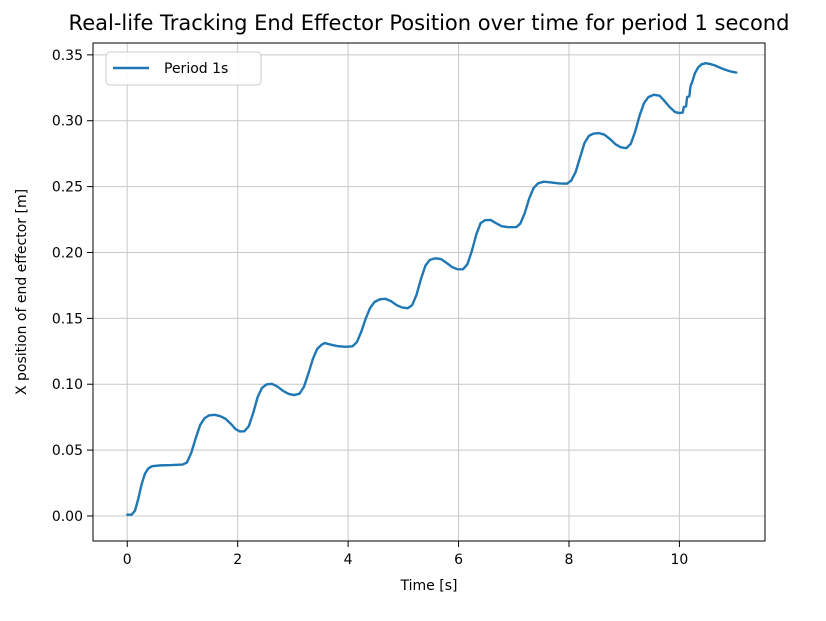 The height and width of the screenshot is (621, 826). What do you see at coordinates (237, 560) in the screenshot?
I see `x-tick-label: 2` at bounding box center [237, 560].